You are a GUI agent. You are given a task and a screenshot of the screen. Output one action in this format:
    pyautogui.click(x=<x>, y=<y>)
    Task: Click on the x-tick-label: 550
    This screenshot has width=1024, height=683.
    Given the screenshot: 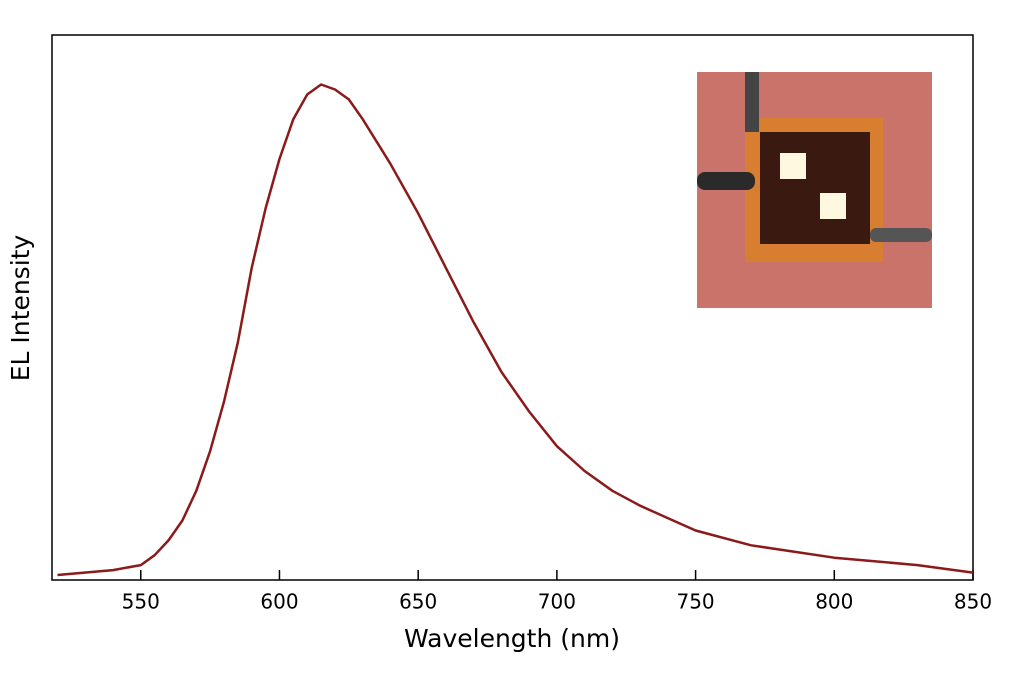 What is the action you would take?
    pyautogui.click(x=141, y=602)
    